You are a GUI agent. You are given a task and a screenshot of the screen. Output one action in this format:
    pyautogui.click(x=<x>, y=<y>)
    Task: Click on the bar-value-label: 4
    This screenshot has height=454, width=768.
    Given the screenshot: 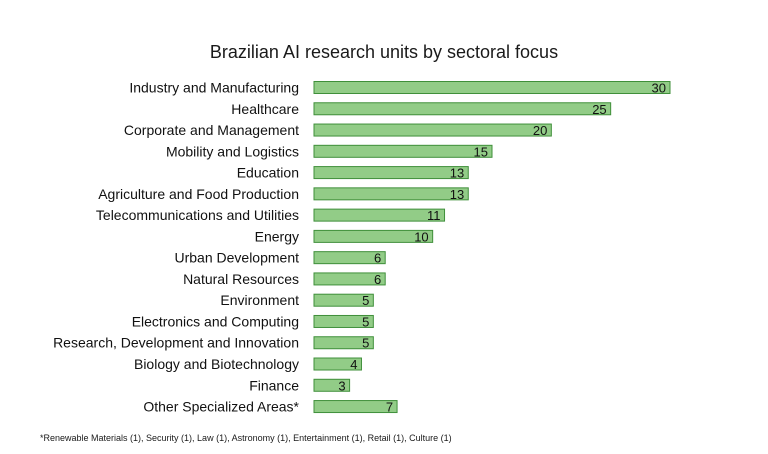 What is the action you would take?
    pyautogui.click(x=353, y=364)
    